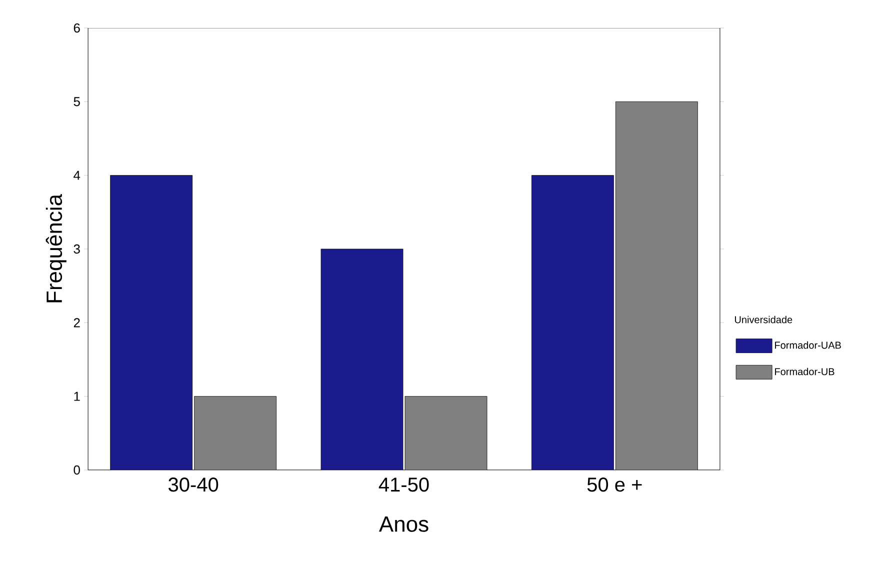 The height and width of the screenshot is (580, 893). I want to click on y-tick-label: 4, so click(77, 175).